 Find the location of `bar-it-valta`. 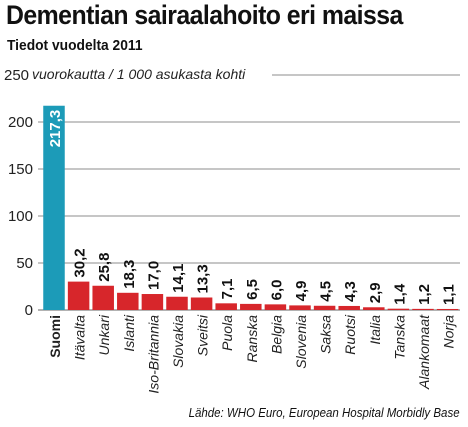

bar-it-valta is located at coordinates (78, 295).